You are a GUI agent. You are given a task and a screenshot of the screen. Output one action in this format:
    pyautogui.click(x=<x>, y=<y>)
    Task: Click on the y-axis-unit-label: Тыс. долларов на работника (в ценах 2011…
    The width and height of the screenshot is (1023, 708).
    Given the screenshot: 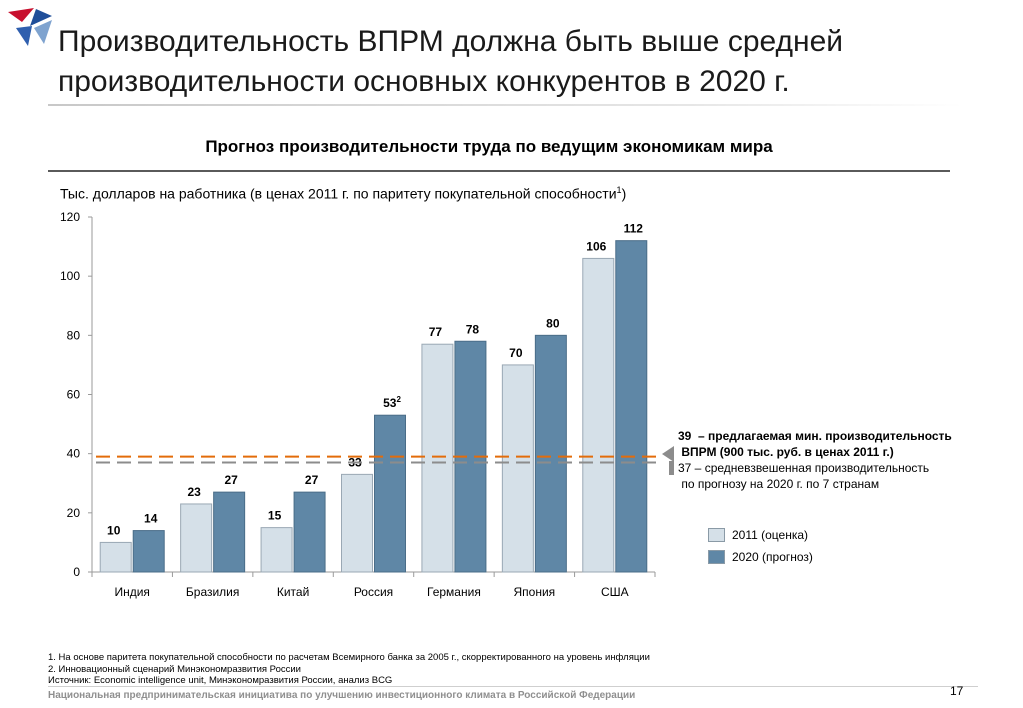 What is the action you would take?
    pyautogui.click(x=343, y=193)
    